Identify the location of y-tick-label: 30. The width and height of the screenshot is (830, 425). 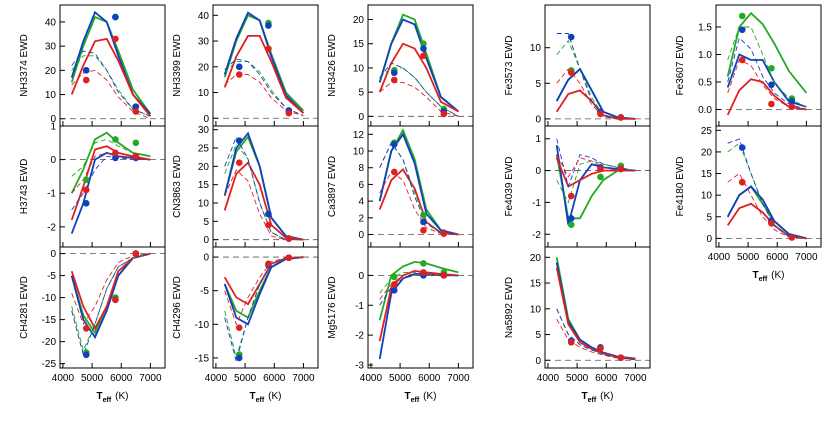
(51, 47).